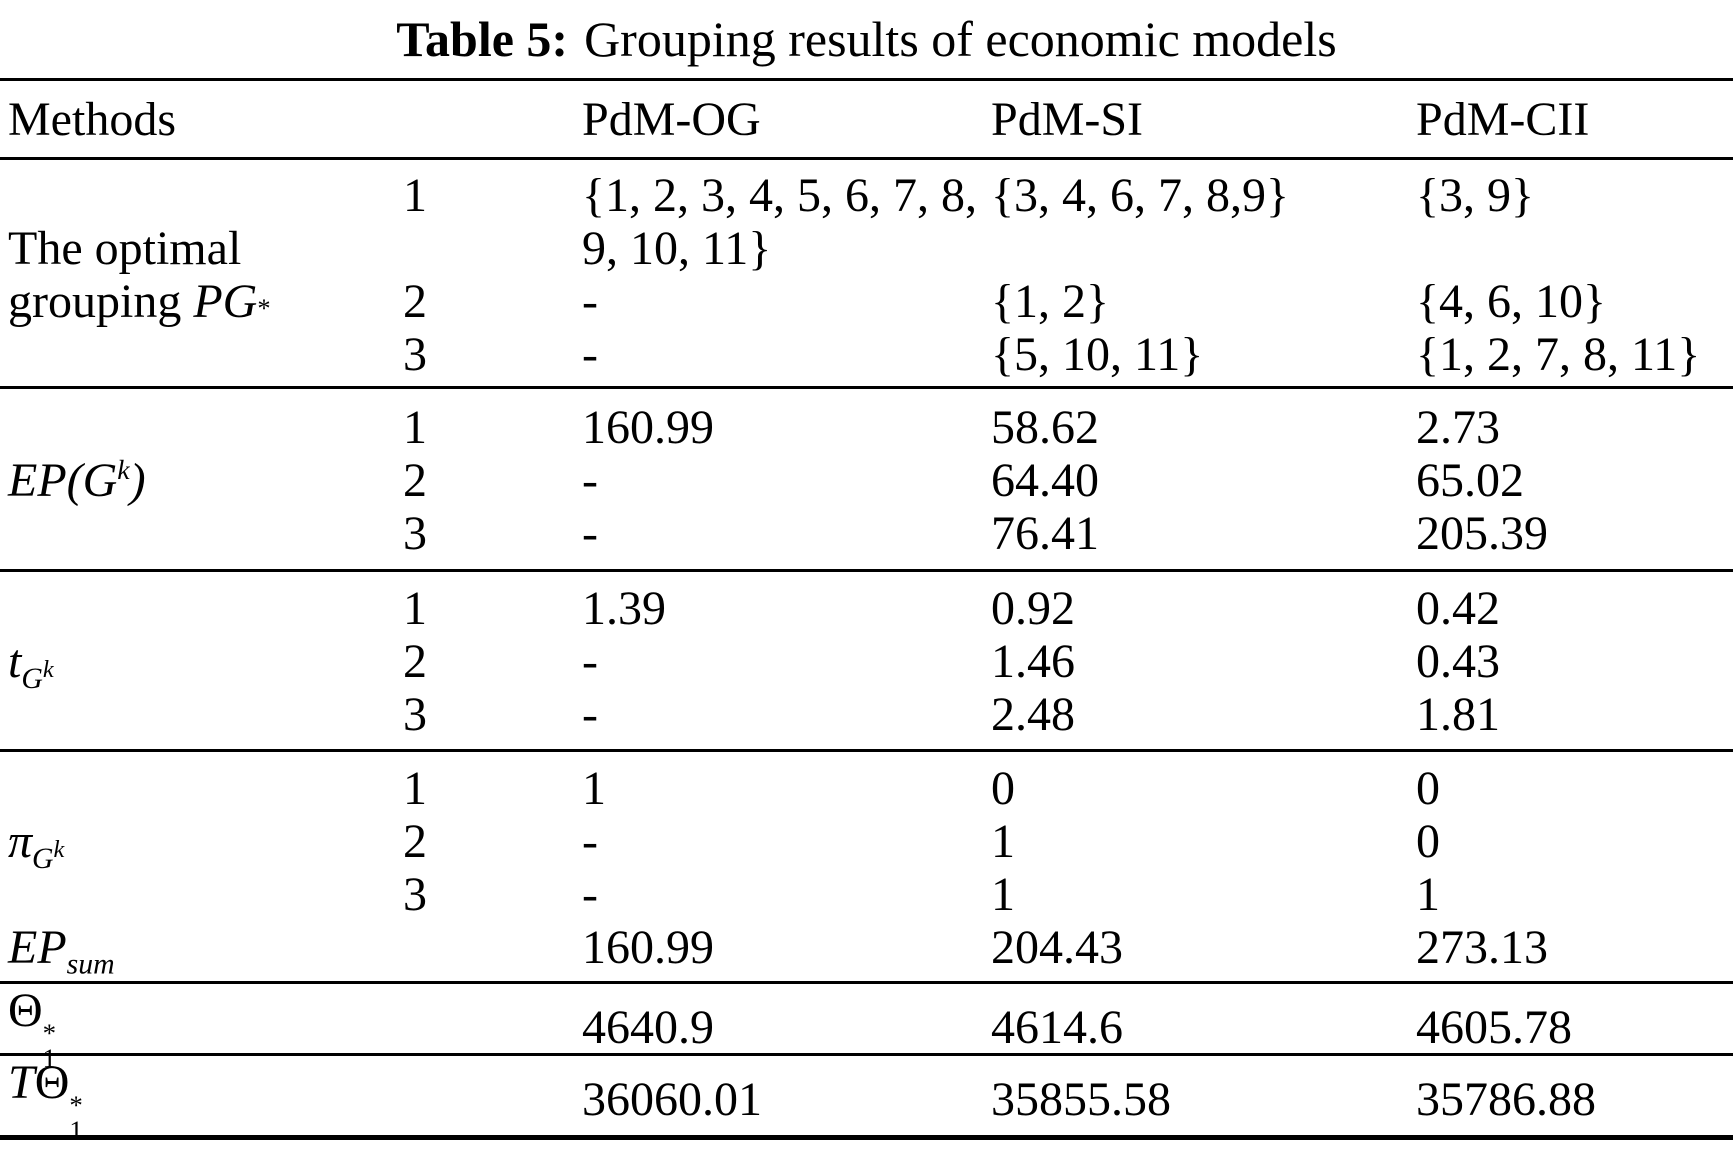 The height and width of the screenshot is (1162, 1733). Describe the element at coordinates (1033, 608) in the screenshot. I see `cell-t-si-1: 0.92` at that location.